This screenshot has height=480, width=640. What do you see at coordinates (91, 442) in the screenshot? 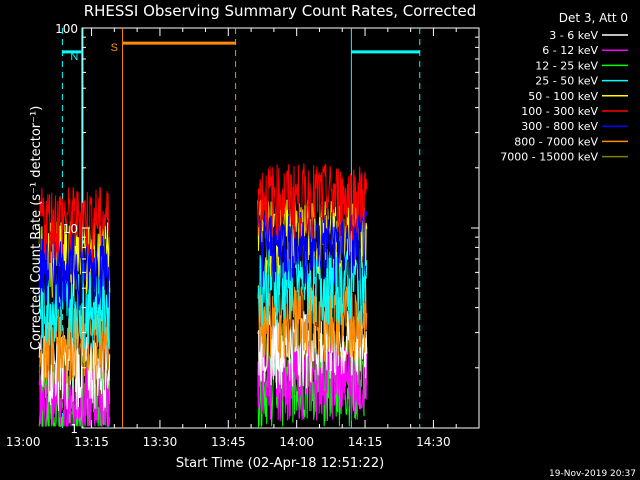
I see `x-tick-label: 13:15` at bounding box center [91, 442].